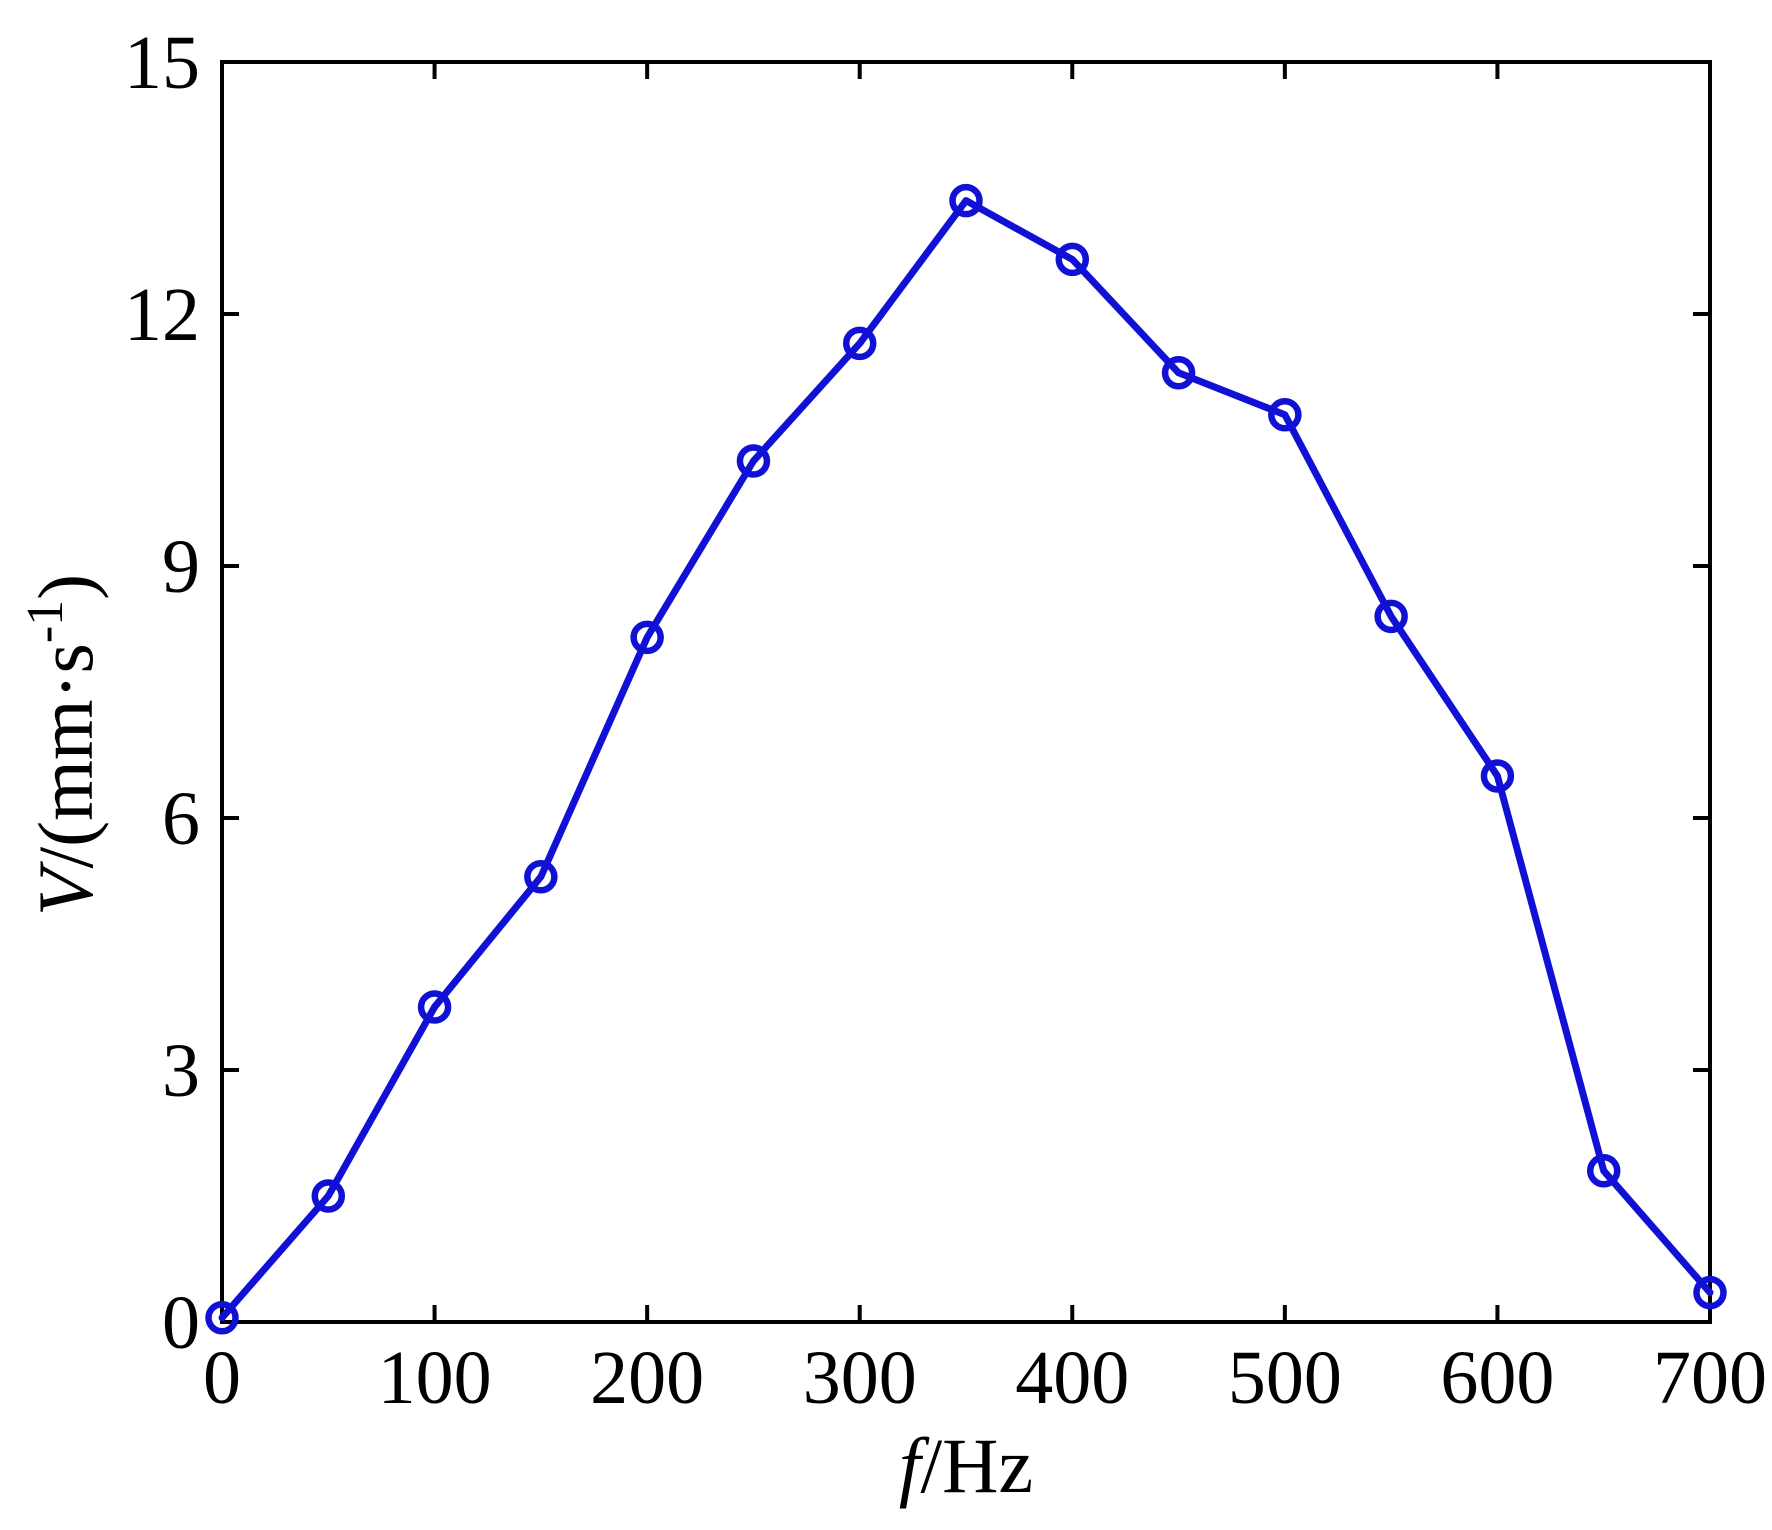 Image resolution: width=1772 pixels, height=1530 pixels. I want to click on y-axis-label-unit-close: ), so click(65, 587).